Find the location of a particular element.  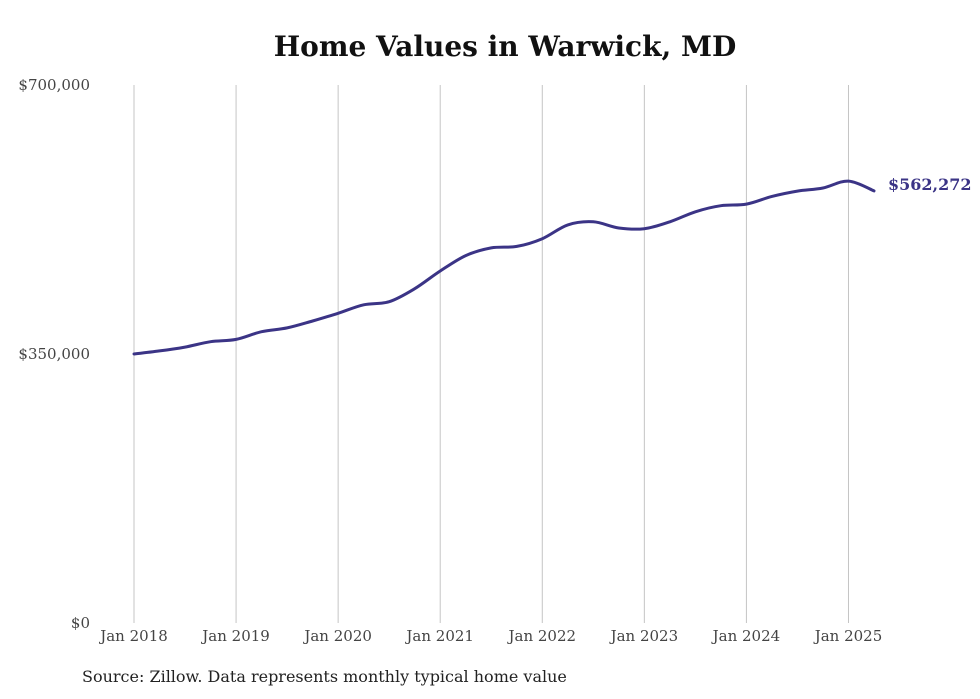

x-tick-label: Jan 2021 is located at coordinates (439, 636).